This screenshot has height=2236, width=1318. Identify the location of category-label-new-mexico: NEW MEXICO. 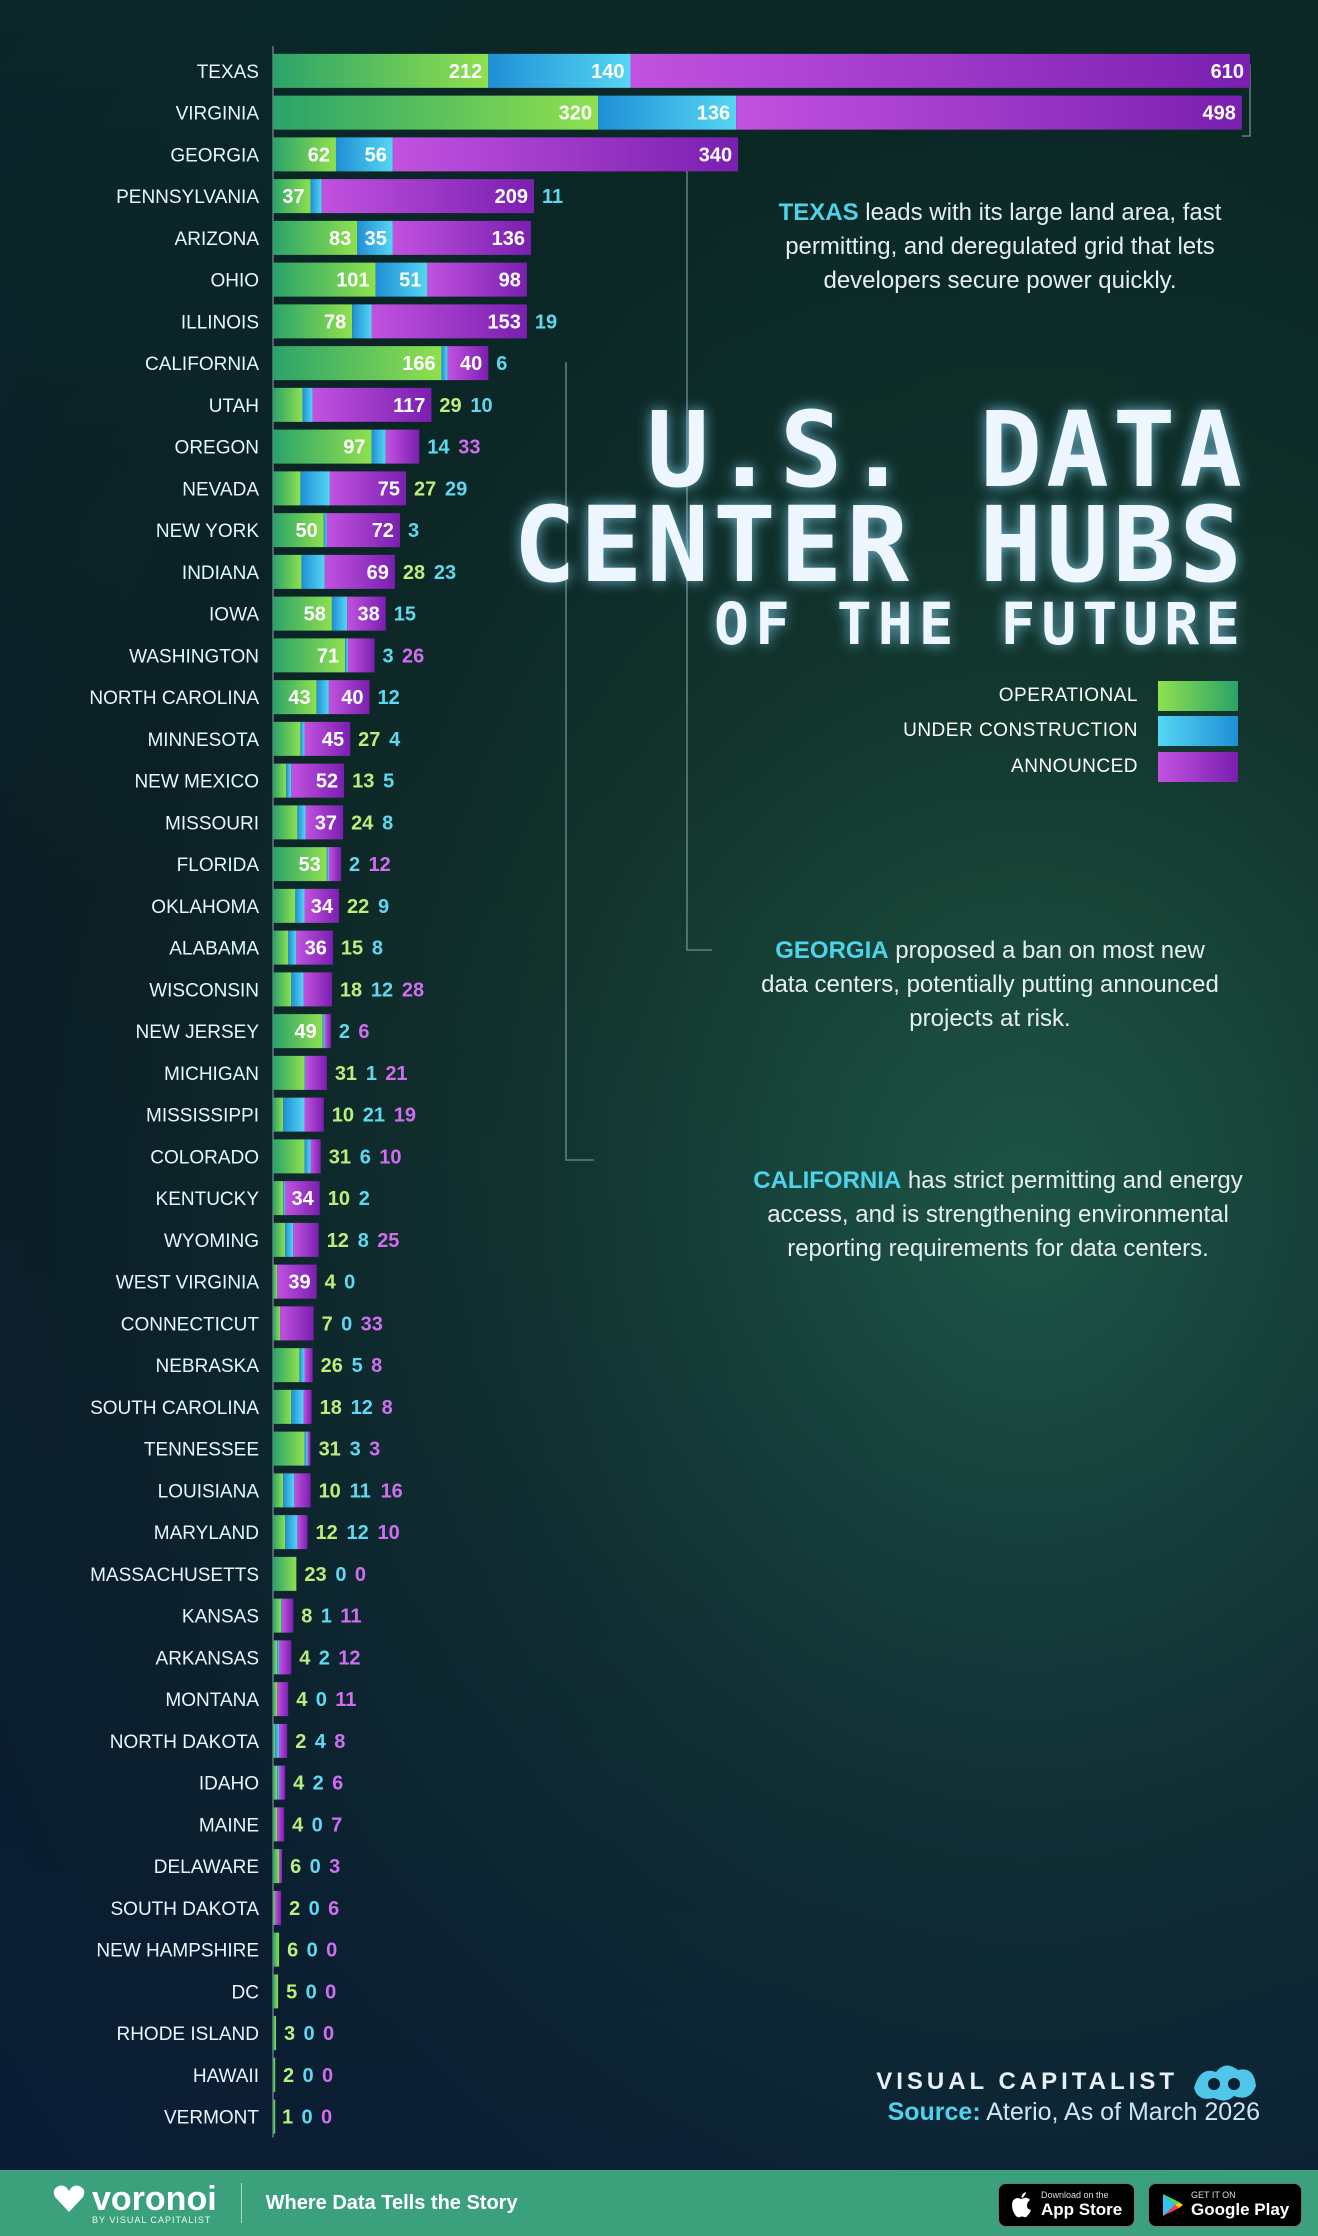
(196, 782).